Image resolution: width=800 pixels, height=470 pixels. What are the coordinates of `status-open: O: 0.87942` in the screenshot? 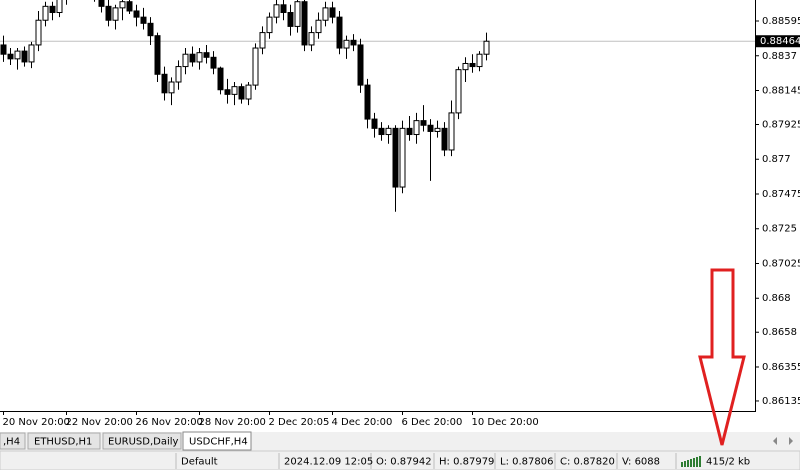 It's located at (404, 462).